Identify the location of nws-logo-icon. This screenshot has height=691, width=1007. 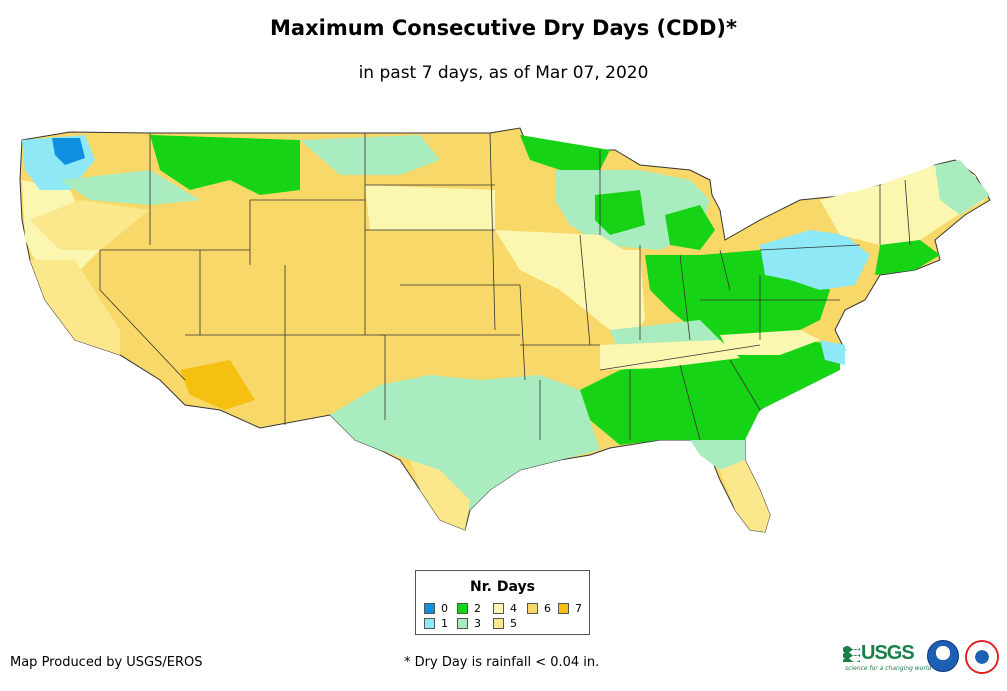
(982, 657).